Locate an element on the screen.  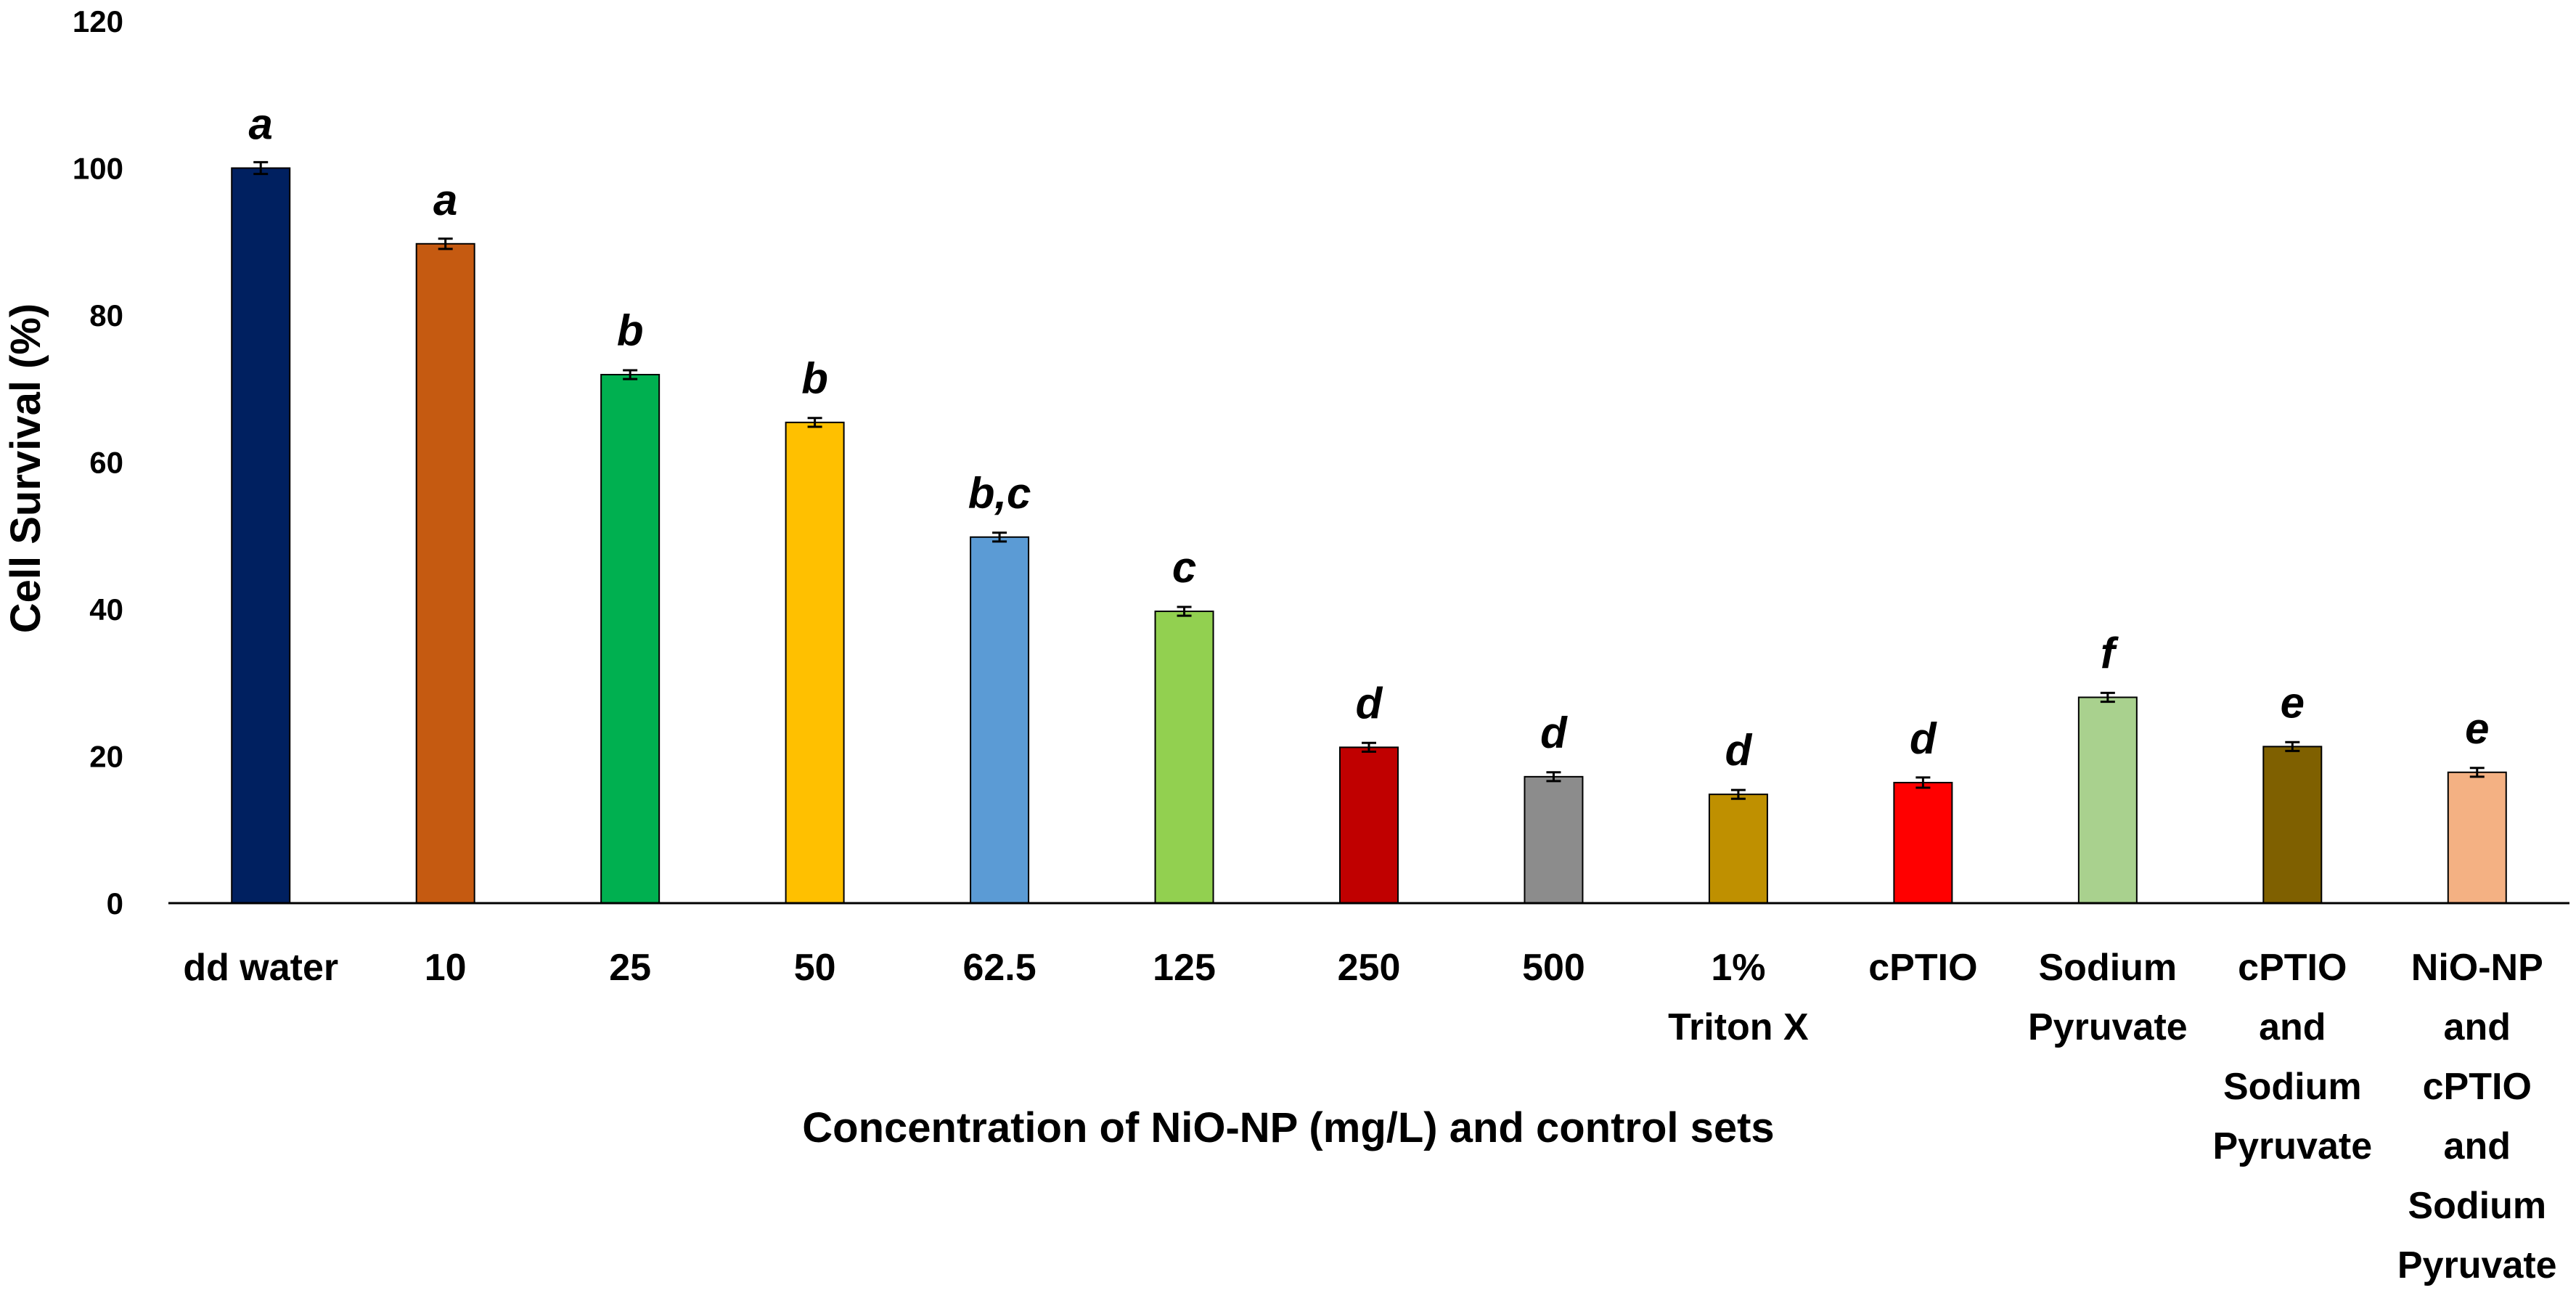
x-tick-label: 25 is located at coordinates (630, 968).